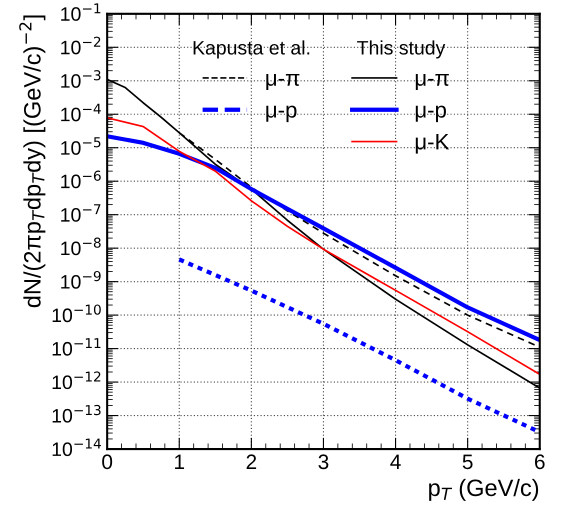 The height and width of the screenshot is (512, 564). Describe the element at coordinates (76, 380) in the screenshot. I see `y-tick-label: 10$^{−12}$` at that location.